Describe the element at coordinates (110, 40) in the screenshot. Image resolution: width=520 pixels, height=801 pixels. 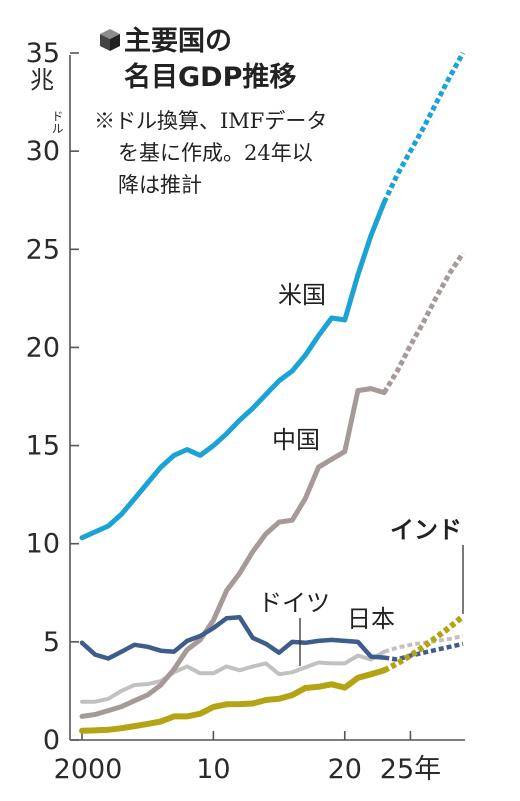
I see `cube-icon` at that location.